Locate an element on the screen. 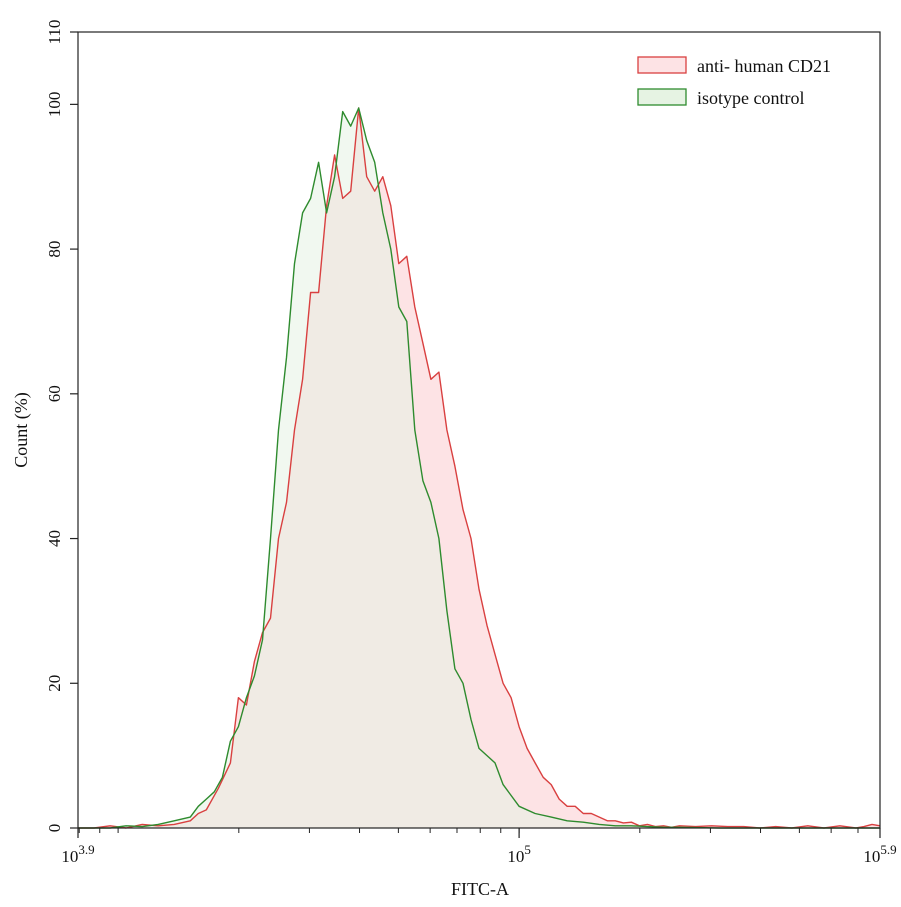  y-tick-label: 60 is located at coordinates (54, 393).